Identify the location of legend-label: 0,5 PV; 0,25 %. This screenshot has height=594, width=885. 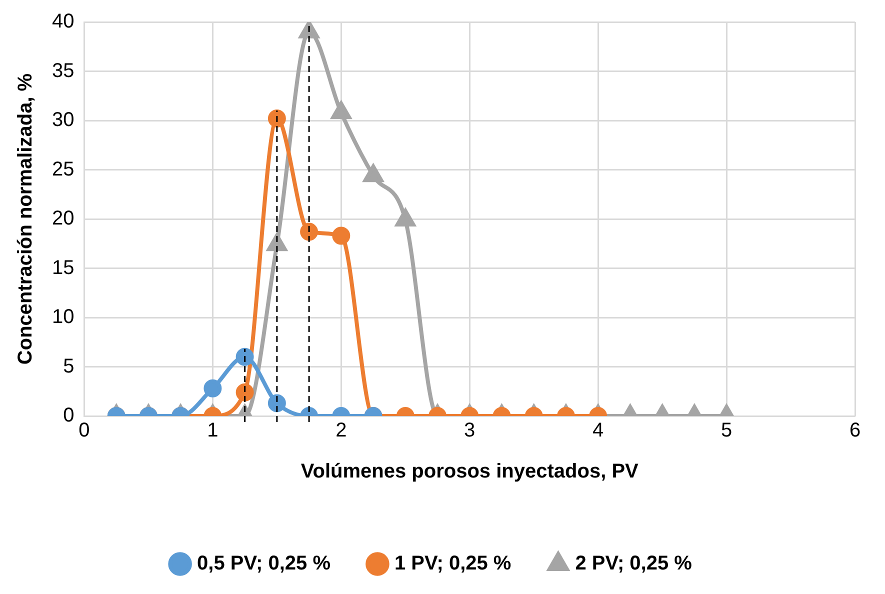
(264, 563).